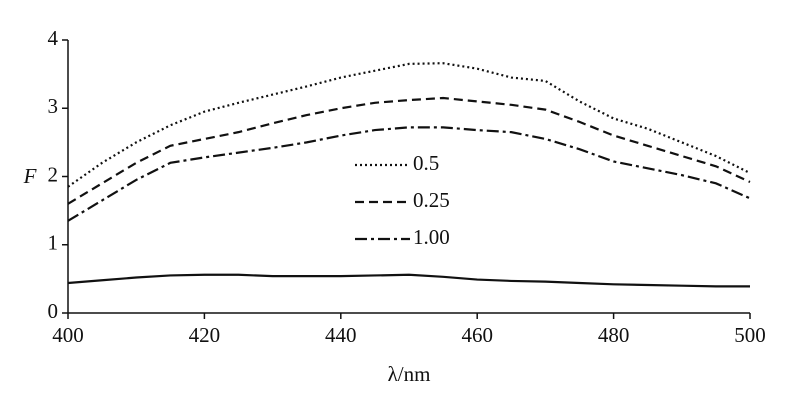 The width and height of the screenshot is (800, 416). Describe the element at coordinates (426, 163) in the screenshot. I see `legend-label: 0.5` at that location.